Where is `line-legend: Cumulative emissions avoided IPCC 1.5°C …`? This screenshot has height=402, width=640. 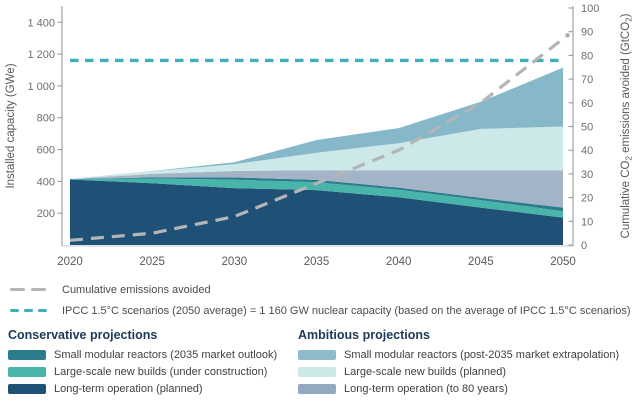
line-legend: Cumulative emissions avoided IPCC 1.5°C … is located at coordinates (320, 303).